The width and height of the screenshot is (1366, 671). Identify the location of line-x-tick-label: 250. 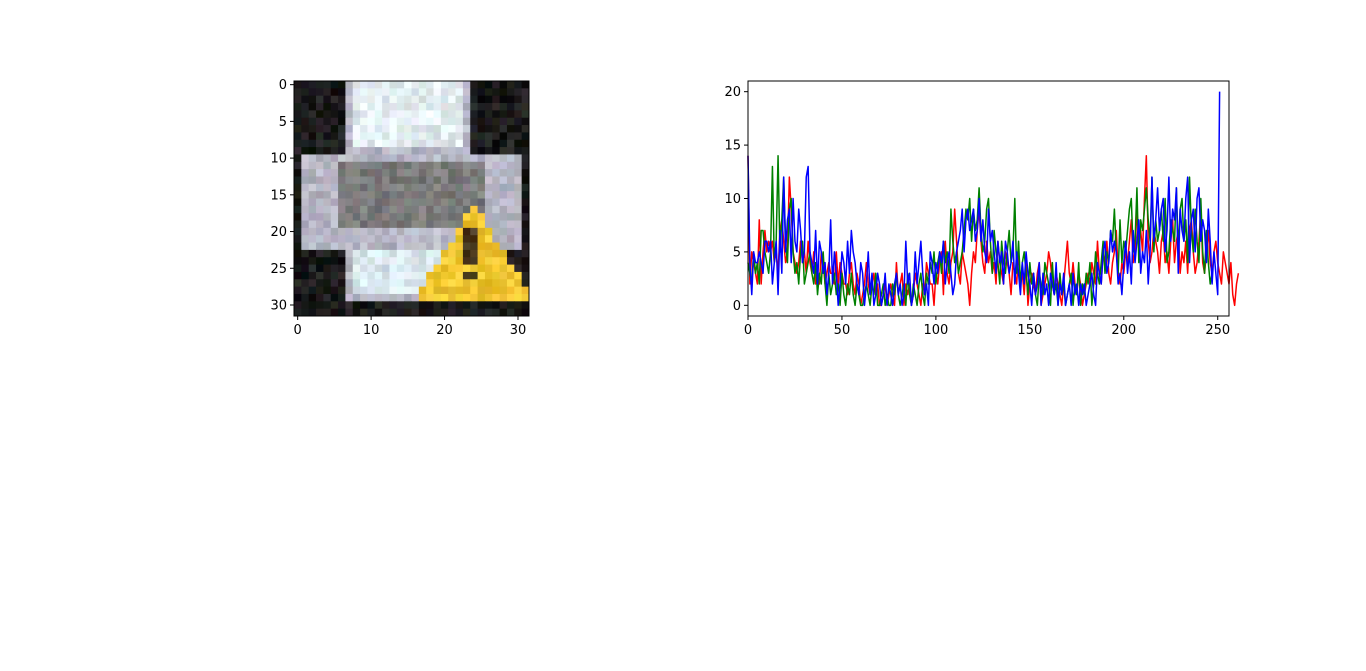
(1217, 330).